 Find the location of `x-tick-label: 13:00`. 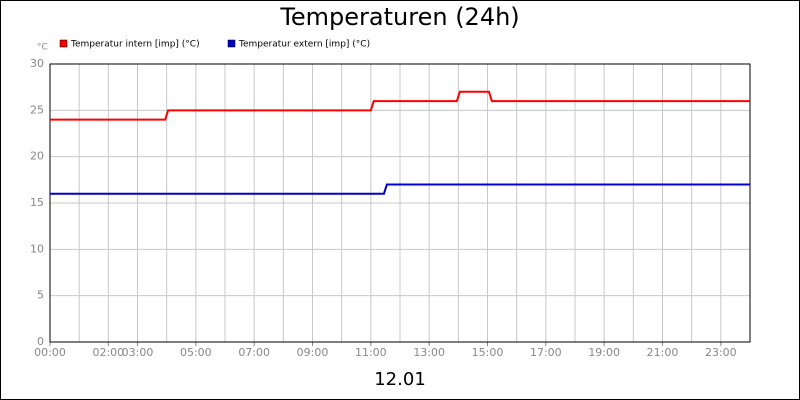

x-tick-label: 13:00 is located at coordinates (429, 352).